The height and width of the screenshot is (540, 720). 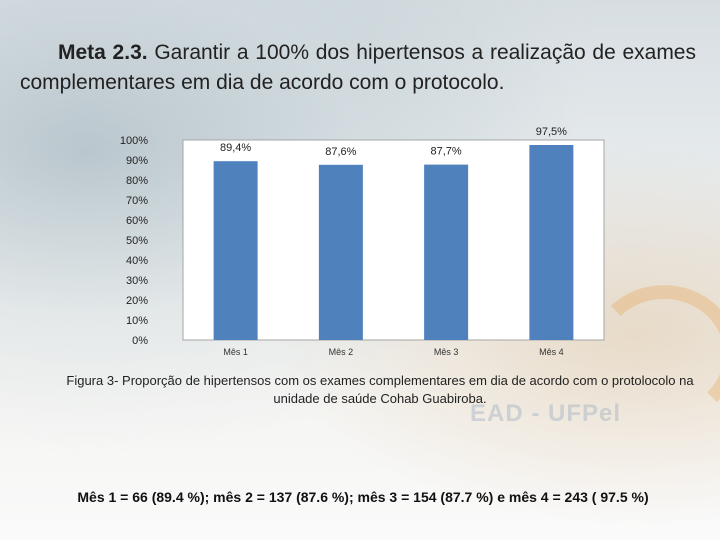 What do you see at coordinates (137, 181) in the screenshot?
I see `y-tick-label: 80%` at bounding box center [137, 181].